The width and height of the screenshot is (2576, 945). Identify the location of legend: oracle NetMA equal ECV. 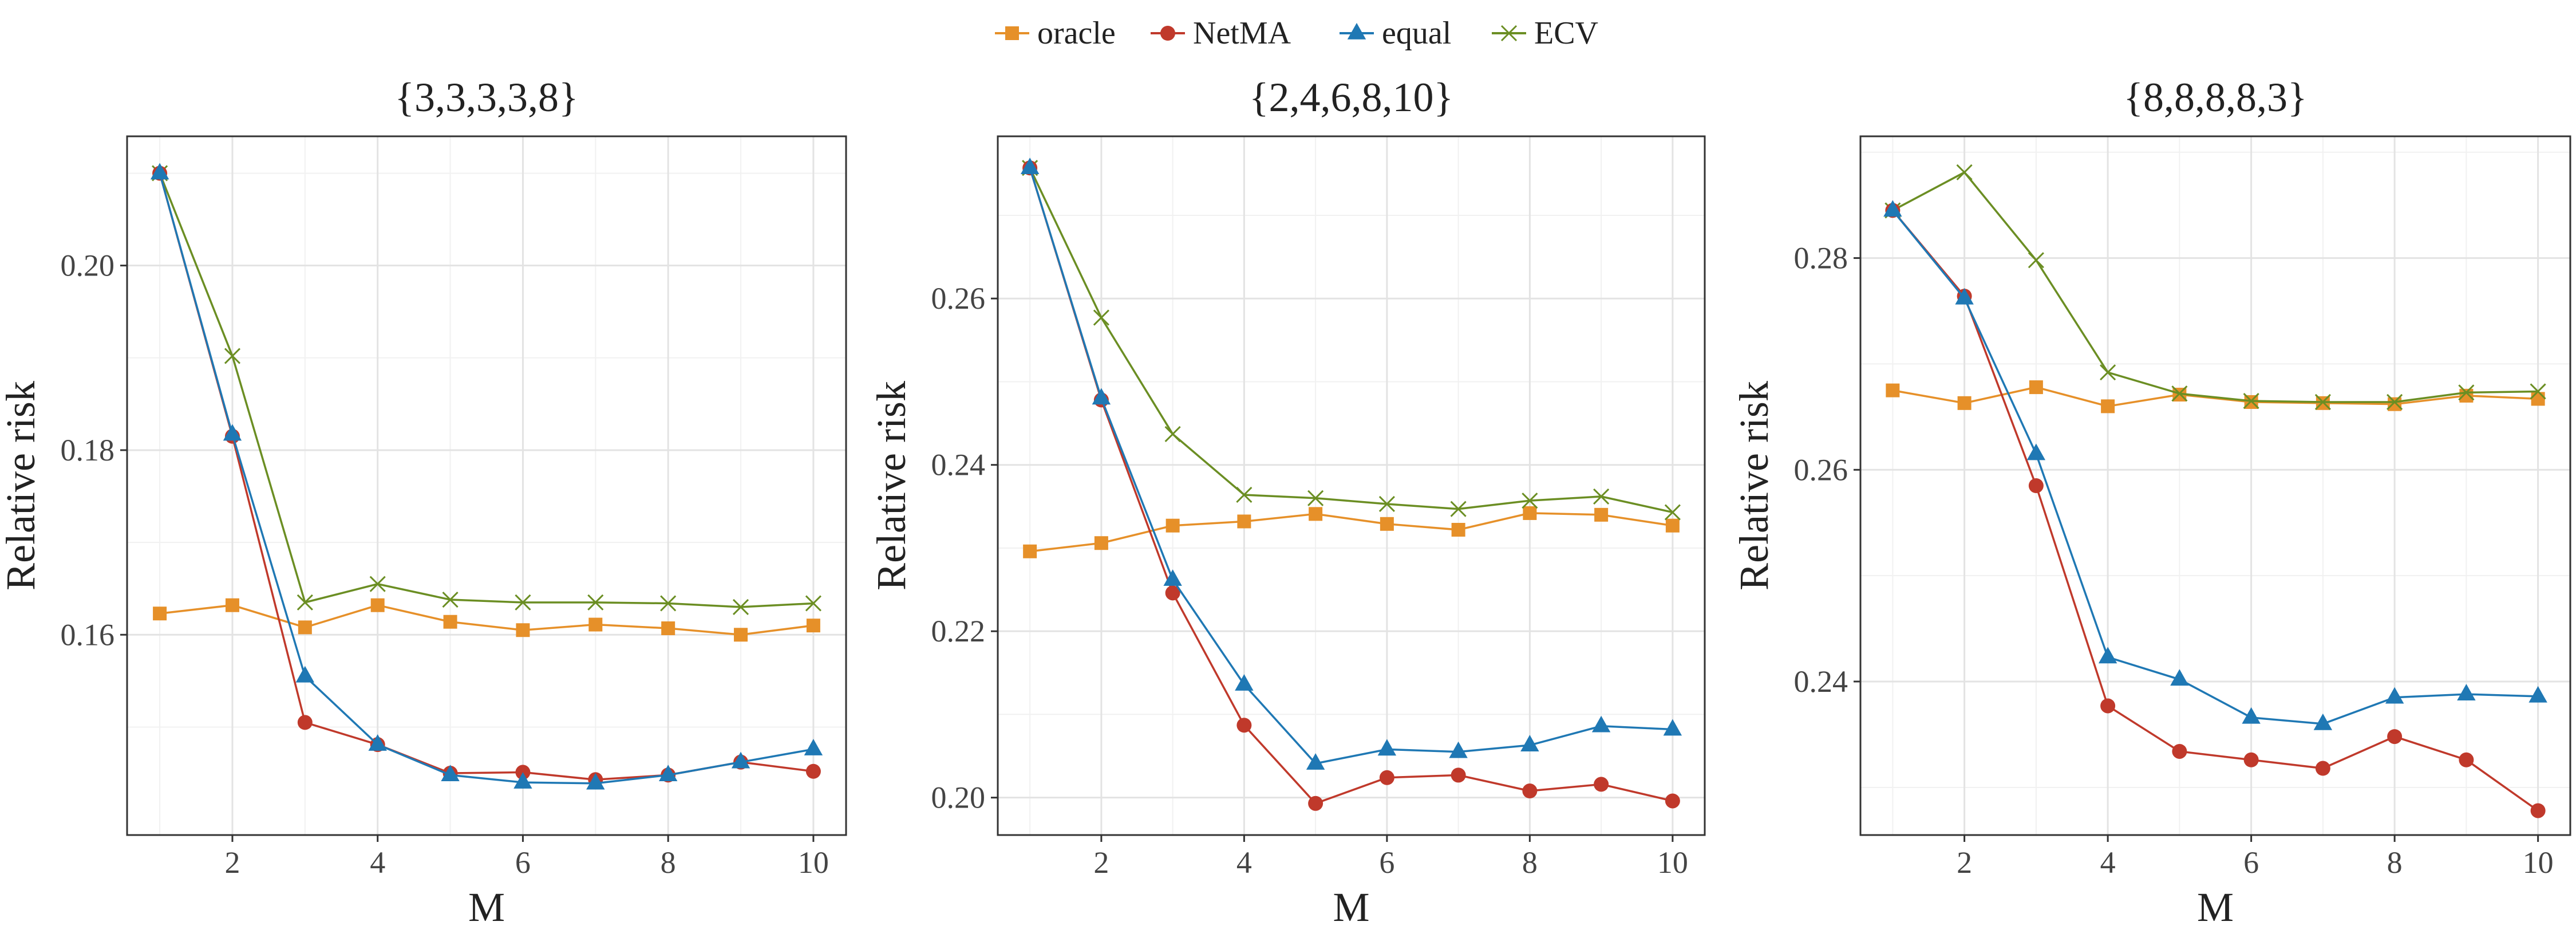
(1296, 33).